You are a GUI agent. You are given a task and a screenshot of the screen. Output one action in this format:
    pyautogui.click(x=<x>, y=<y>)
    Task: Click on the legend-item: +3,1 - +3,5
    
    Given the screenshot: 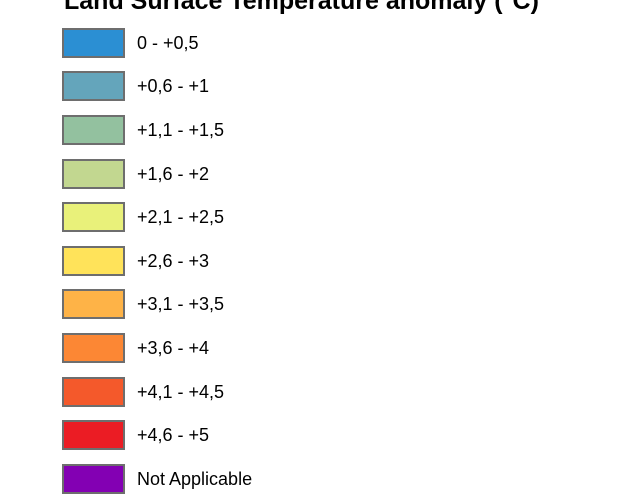 What is the action you would take?
    pyautogui.click(x=157, y=305)
    